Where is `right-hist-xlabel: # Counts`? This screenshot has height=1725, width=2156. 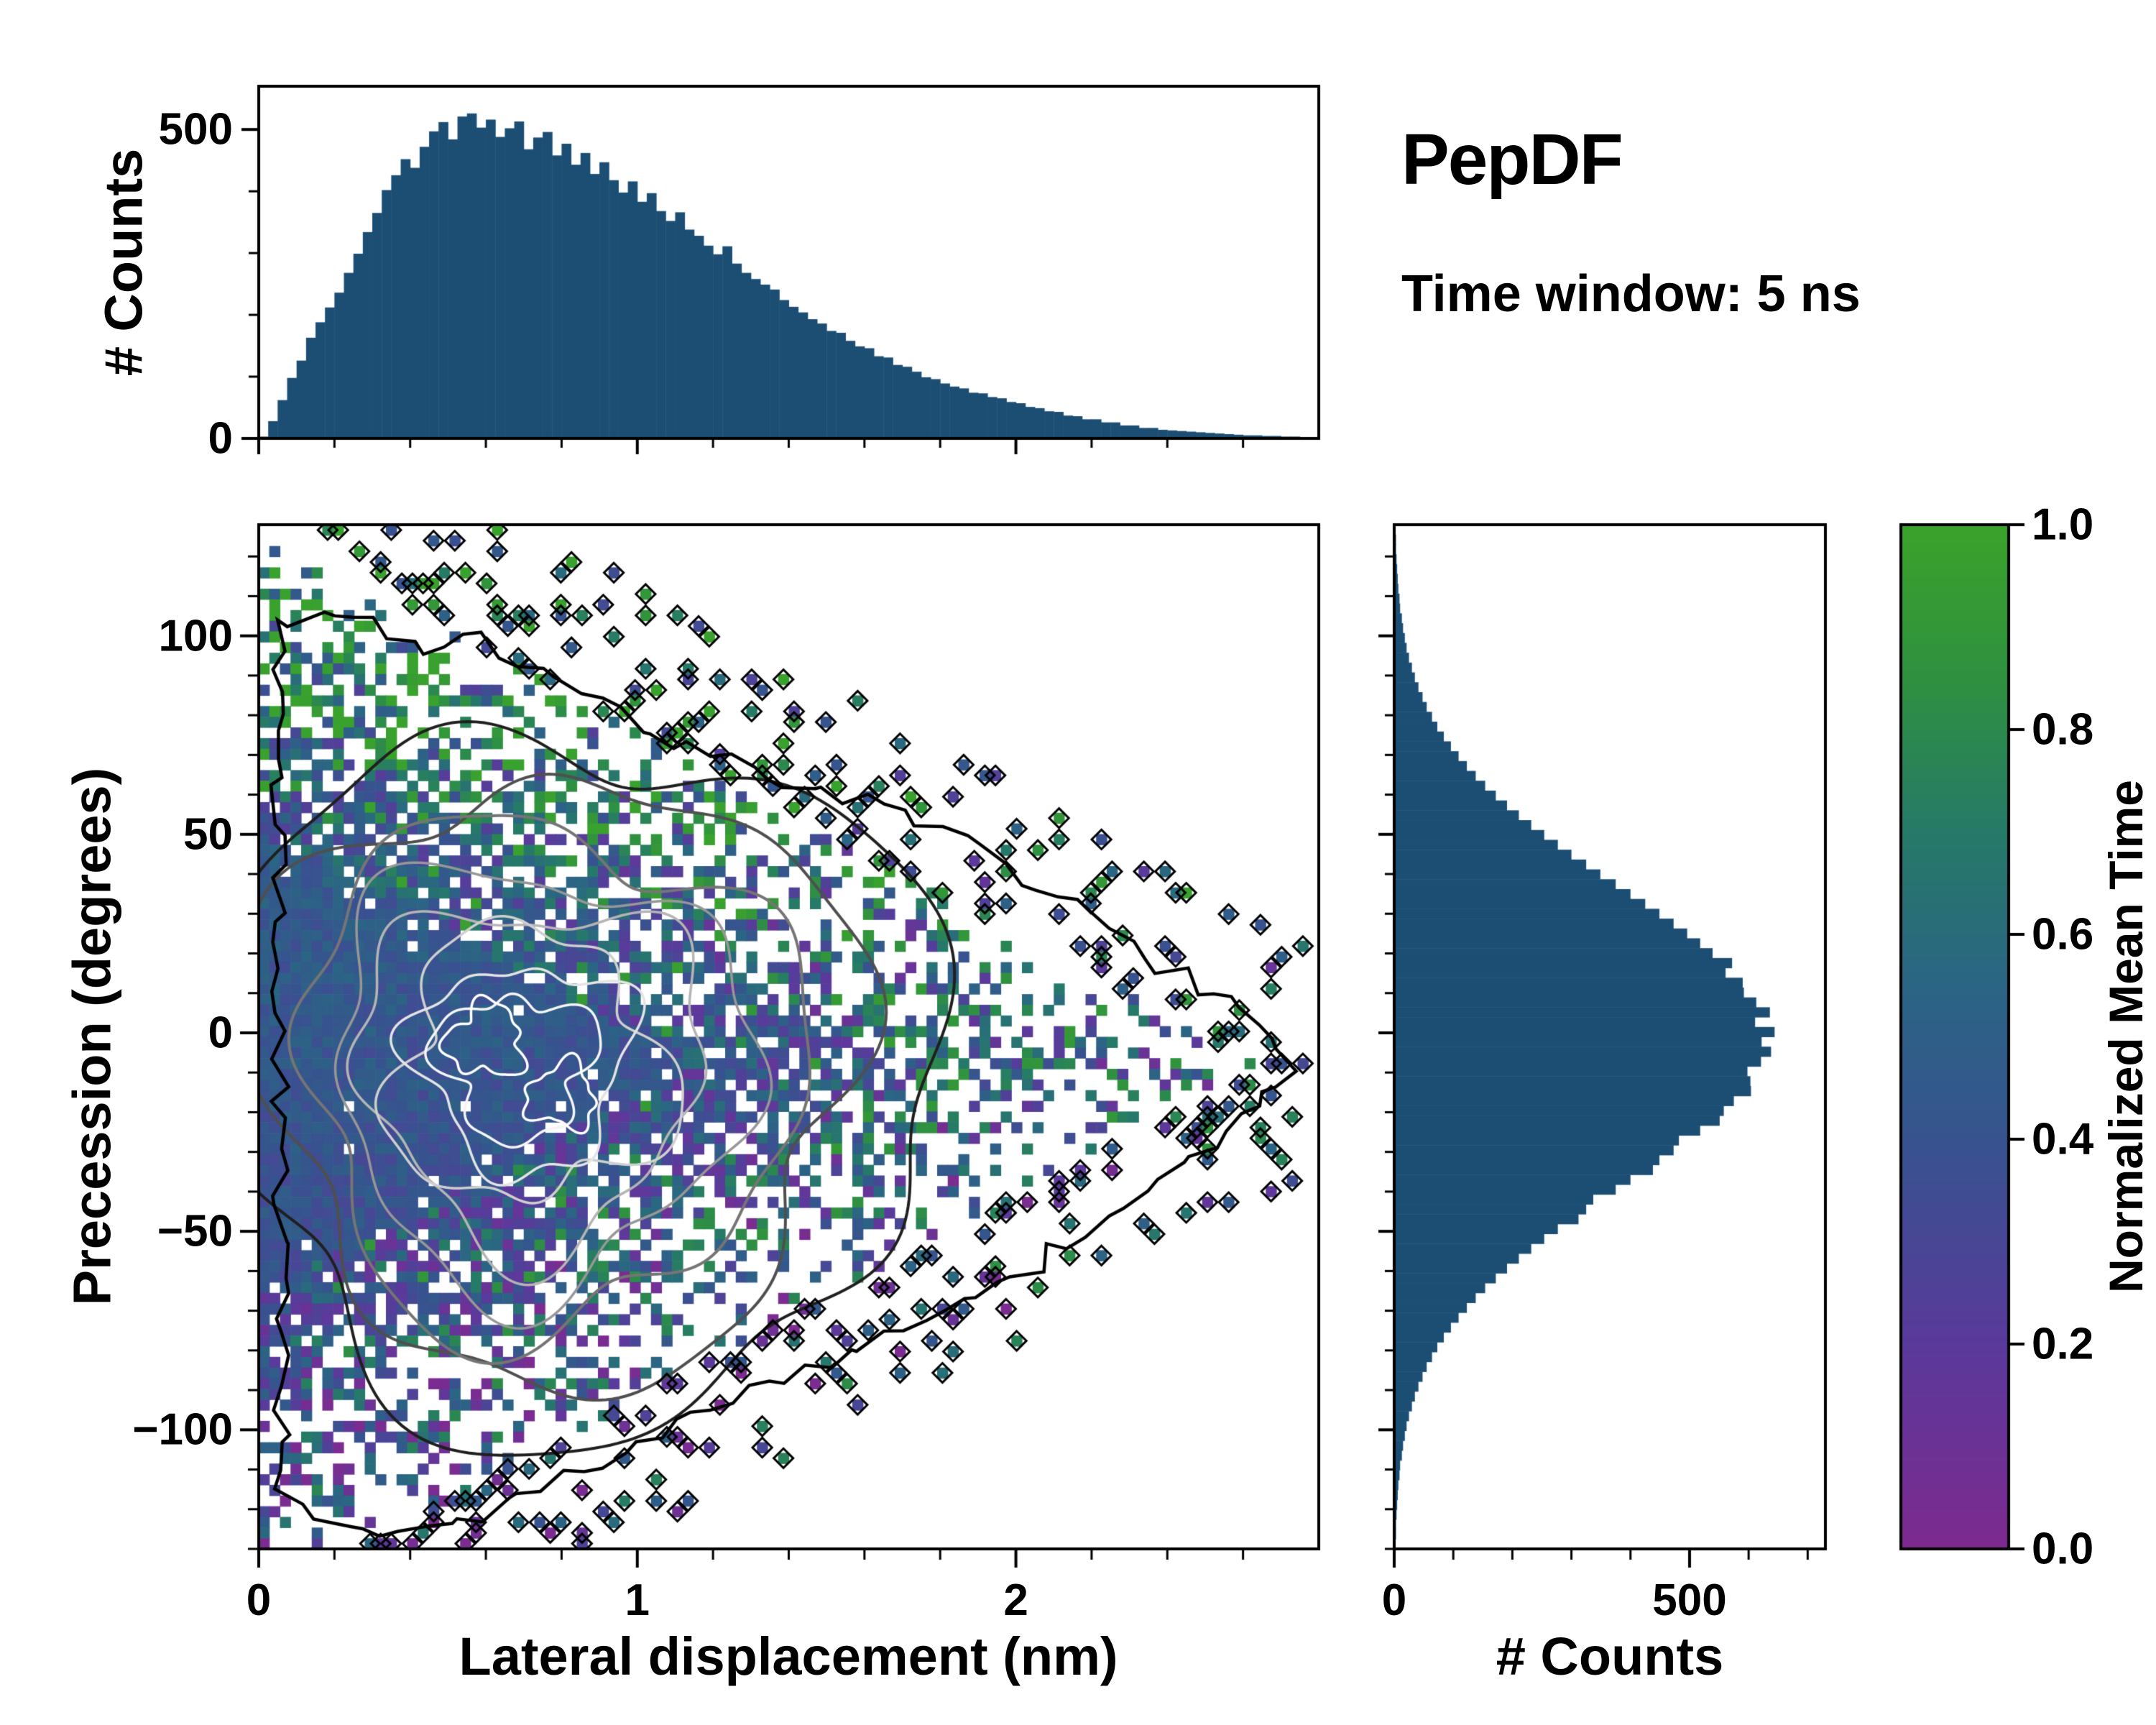
right-hist-xlabel: # Counts is located at coordinates (1610, 1656).